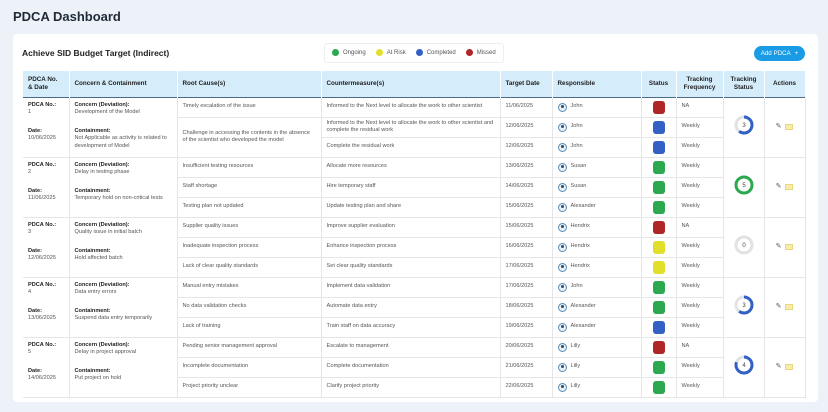 Image resolution: width=828 pixels, height=412 pixels. Describe the element at coordinates (249, 247) in the screenshot. I see `root-cause-cell: Inadequate inspection process` at that location.